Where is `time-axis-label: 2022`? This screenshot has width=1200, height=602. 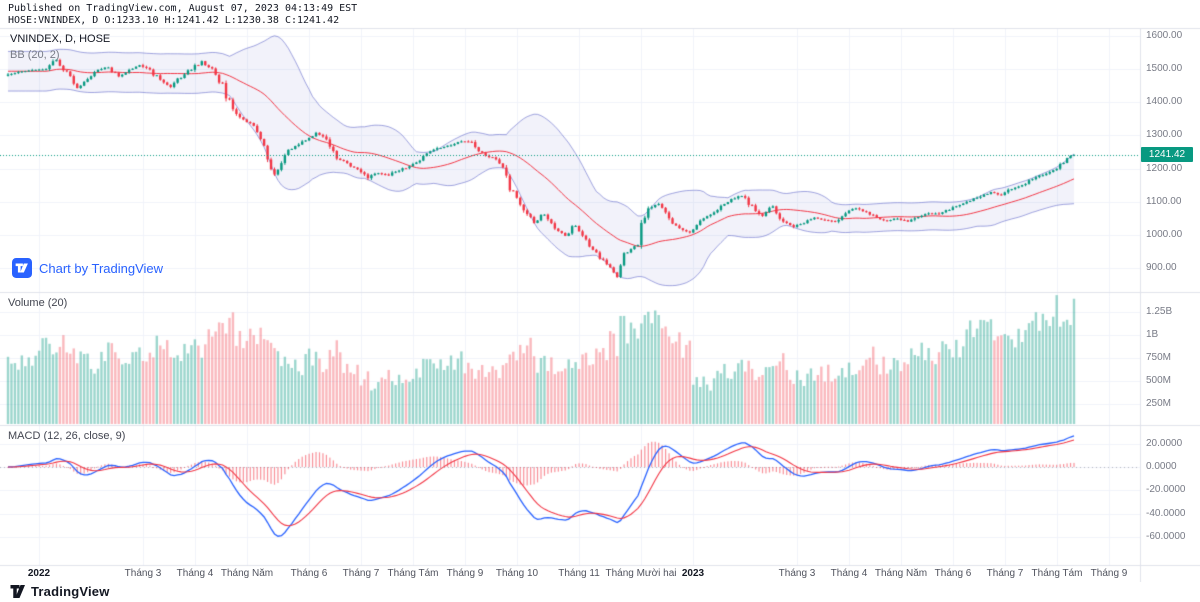
time-axis-label: 2022 is located at coordinates (39, 573).